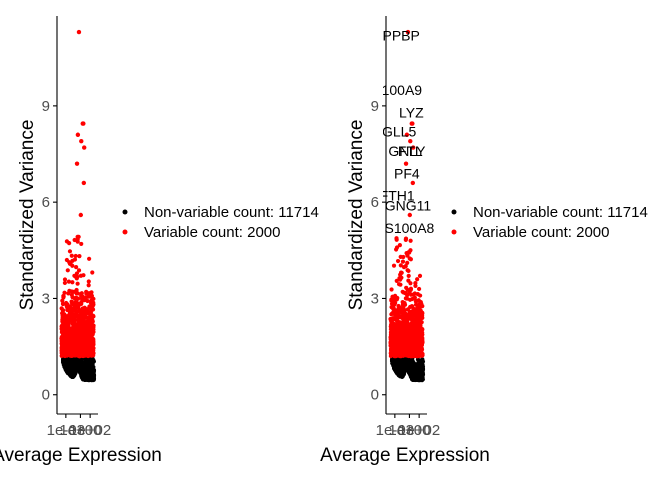 The height and width of the screenshot is (480, 672). What do you see at coordinates (397, 90) in the screenshot?
I see `gene-label: S100A9` at bounding box center [397, 90].